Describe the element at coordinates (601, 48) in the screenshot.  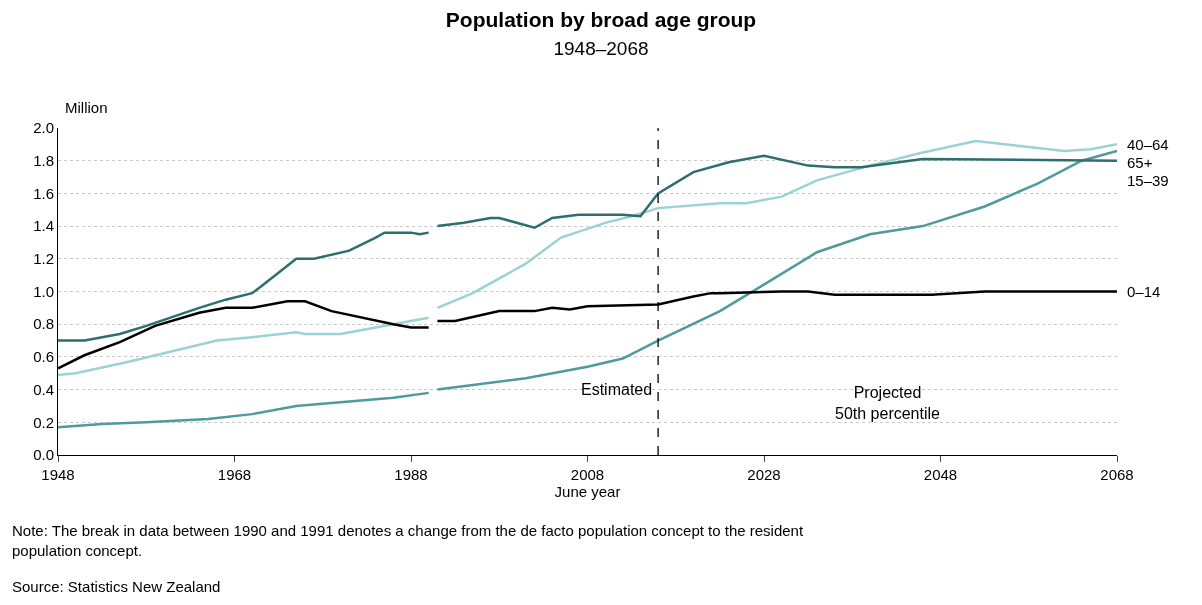
I see `chart-subtitle: 1948–2068` at that location.